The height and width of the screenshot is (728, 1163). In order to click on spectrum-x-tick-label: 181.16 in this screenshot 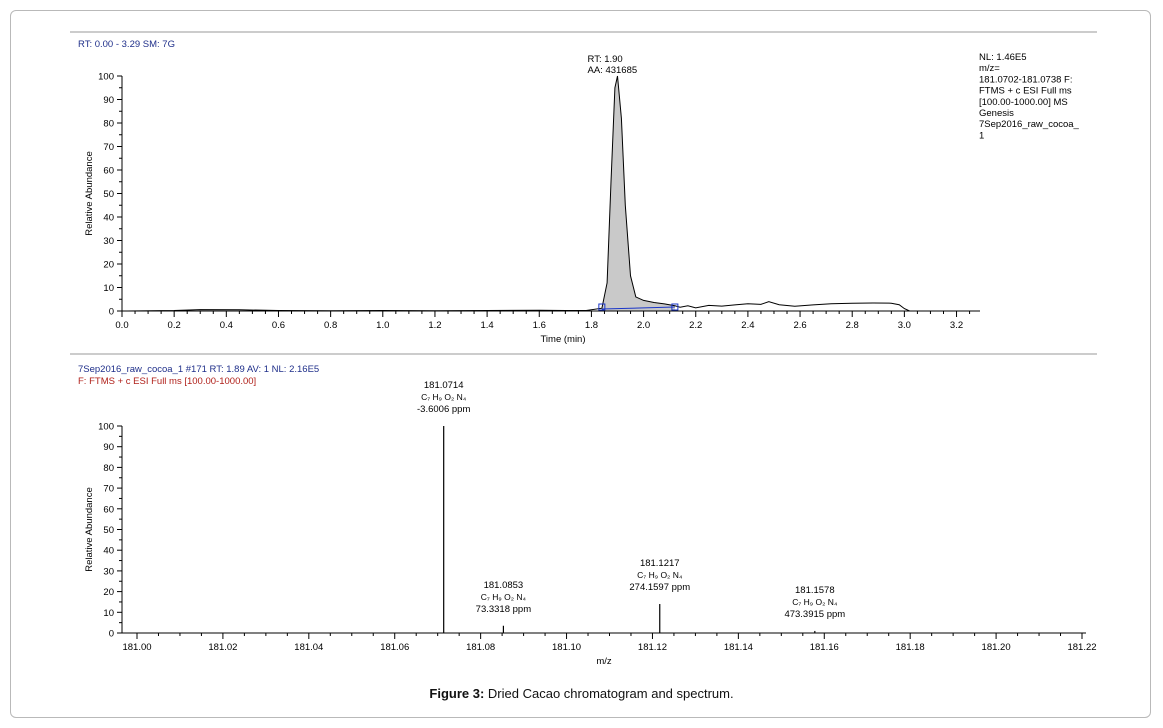, I will do `click(824, 647)`.